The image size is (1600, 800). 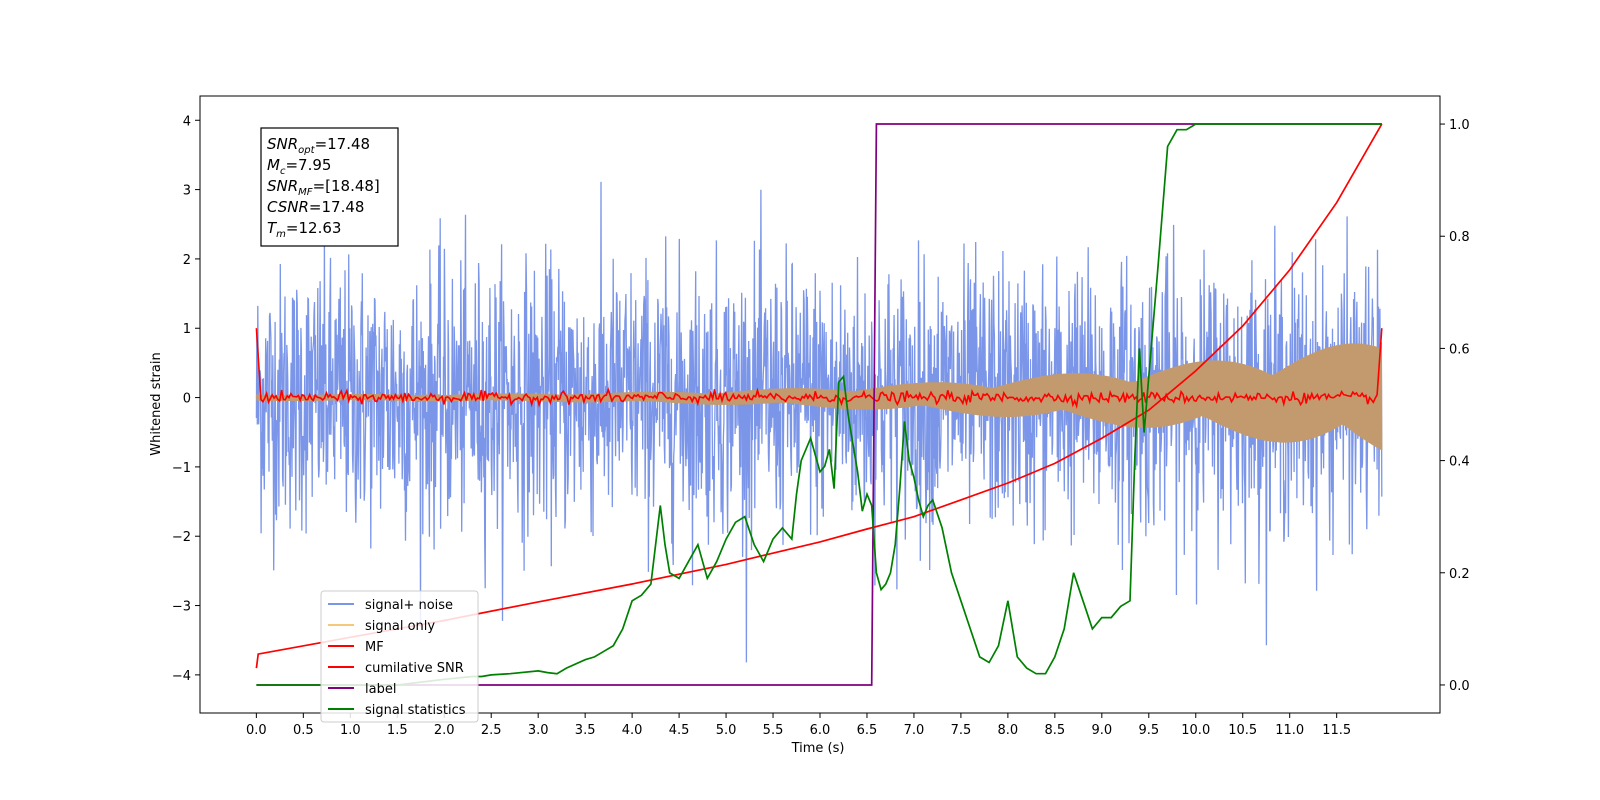 I want to click on x-tick-label: 6.5, so click(x=867, y=730).